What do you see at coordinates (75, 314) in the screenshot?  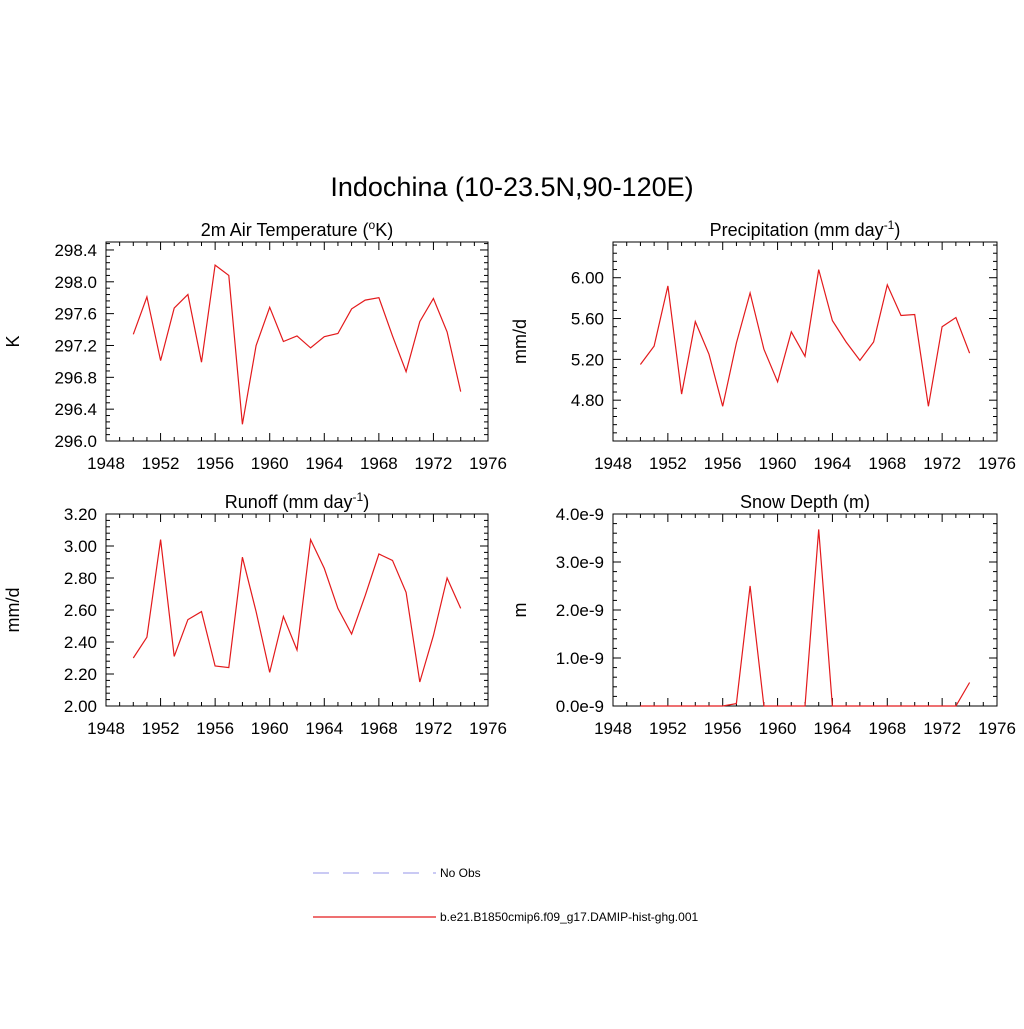 I see `y-tick-label: 297.6` at bounding box center [75, 314].